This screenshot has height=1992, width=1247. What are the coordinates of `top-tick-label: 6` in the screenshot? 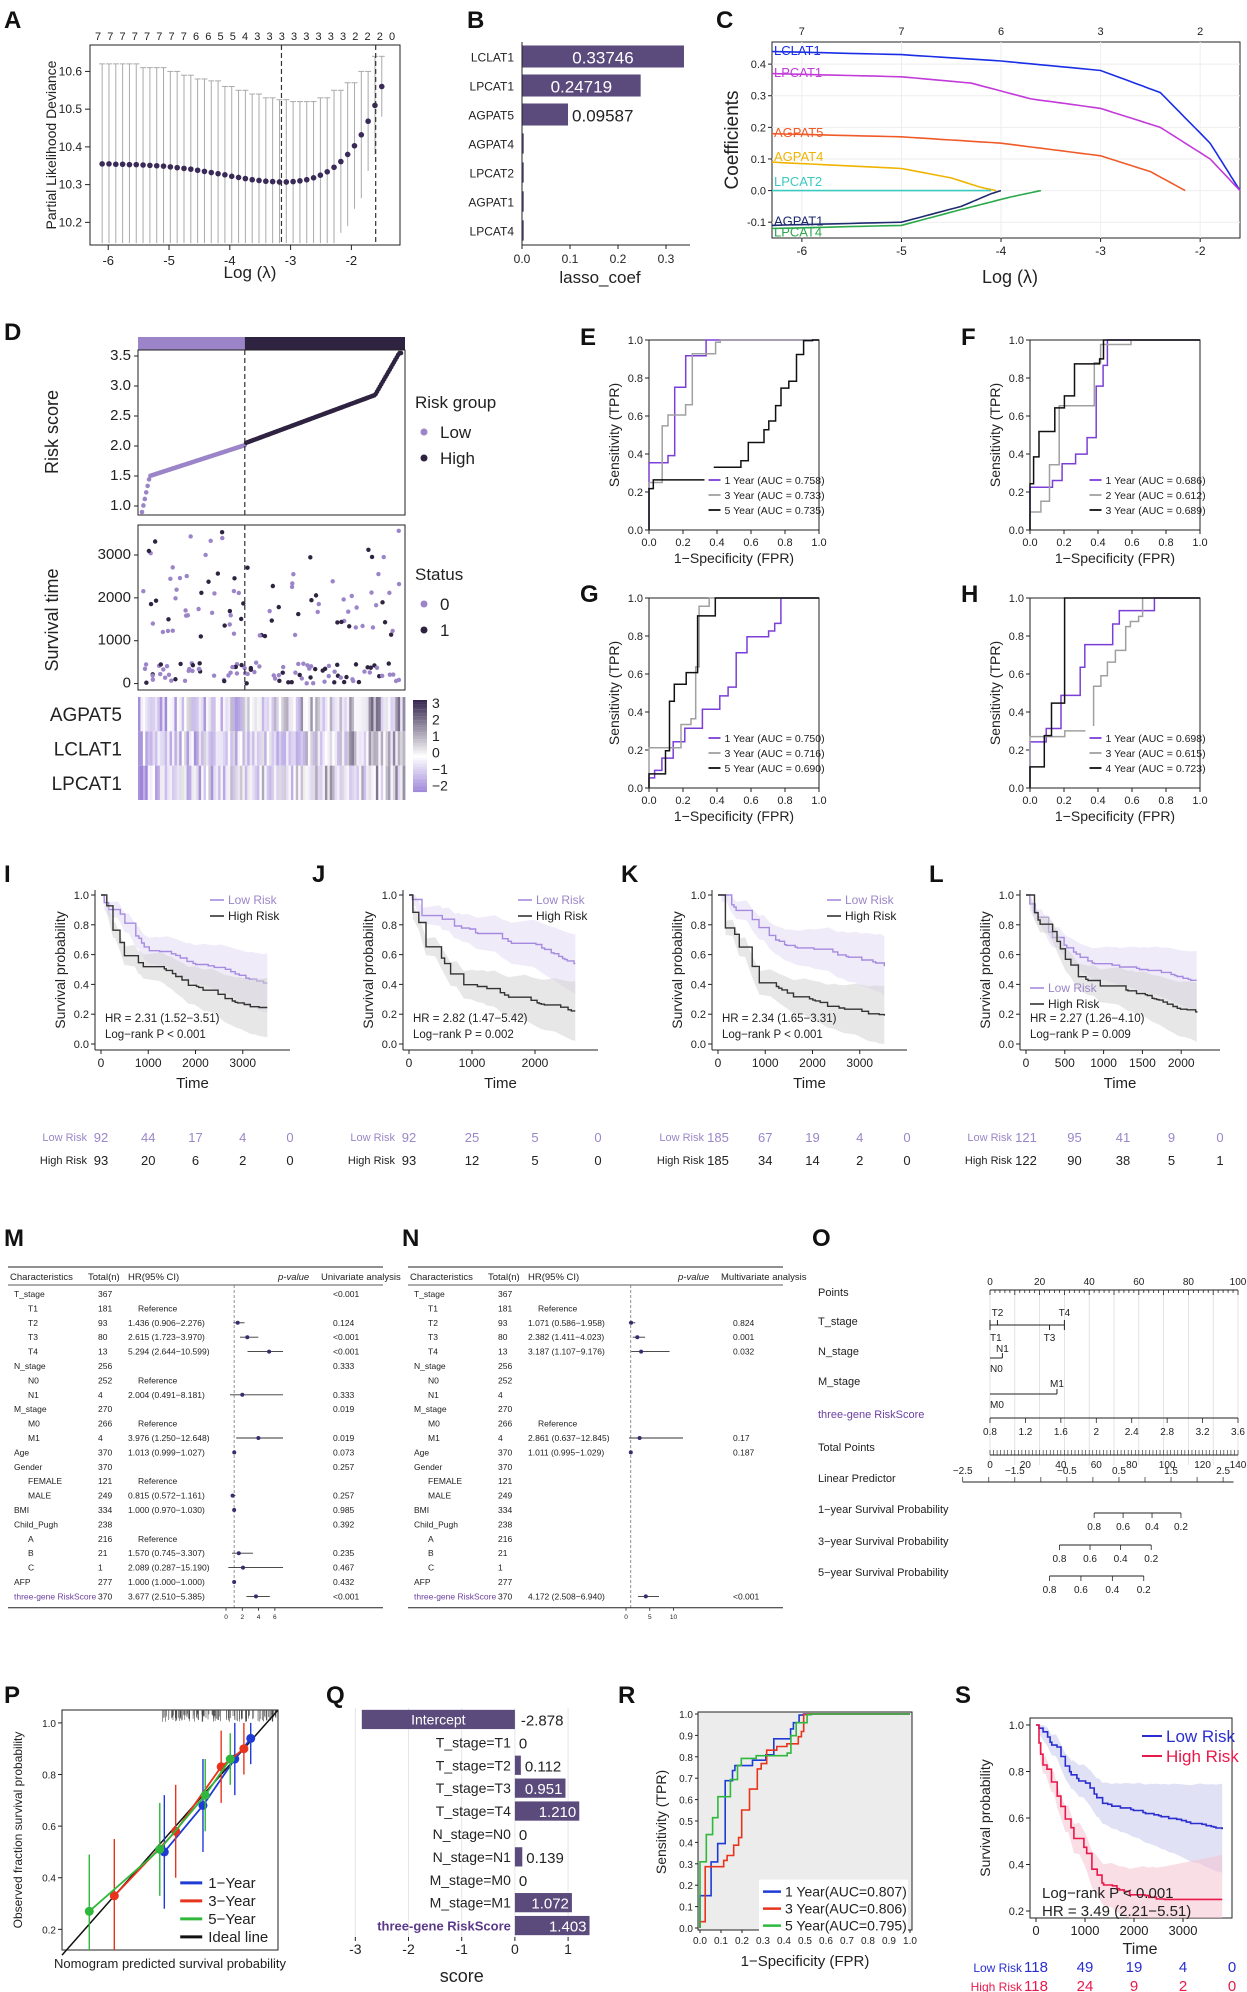 It's located at (1001, 32).